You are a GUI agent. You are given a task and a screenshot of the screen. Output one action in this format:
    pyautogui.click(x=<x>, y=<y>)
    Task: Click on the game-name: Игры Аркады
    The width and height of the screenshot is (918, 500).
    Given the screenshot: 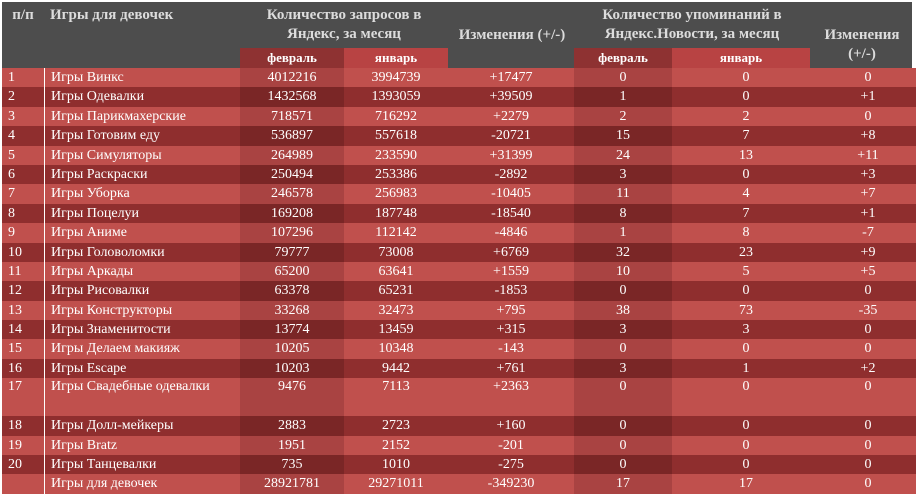 What is the action you would take?
    pyautogui.click(x=142, y=271)
    